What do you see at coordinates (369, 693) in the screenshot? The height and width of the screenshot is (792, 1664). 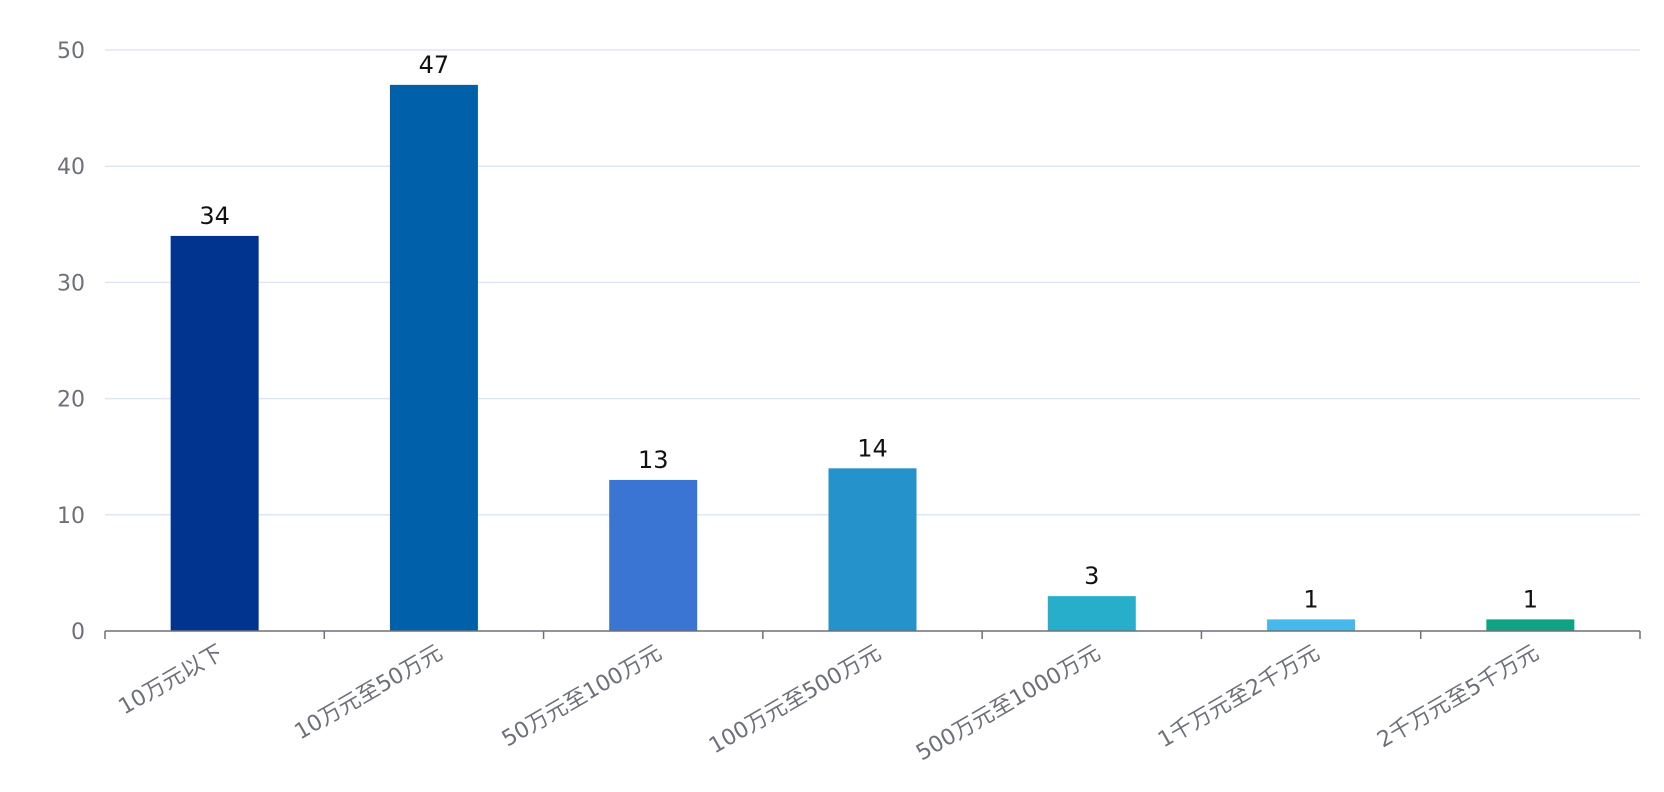 I see `x-tick-label: 10万元至50万元` at bounding box center [369, 693].